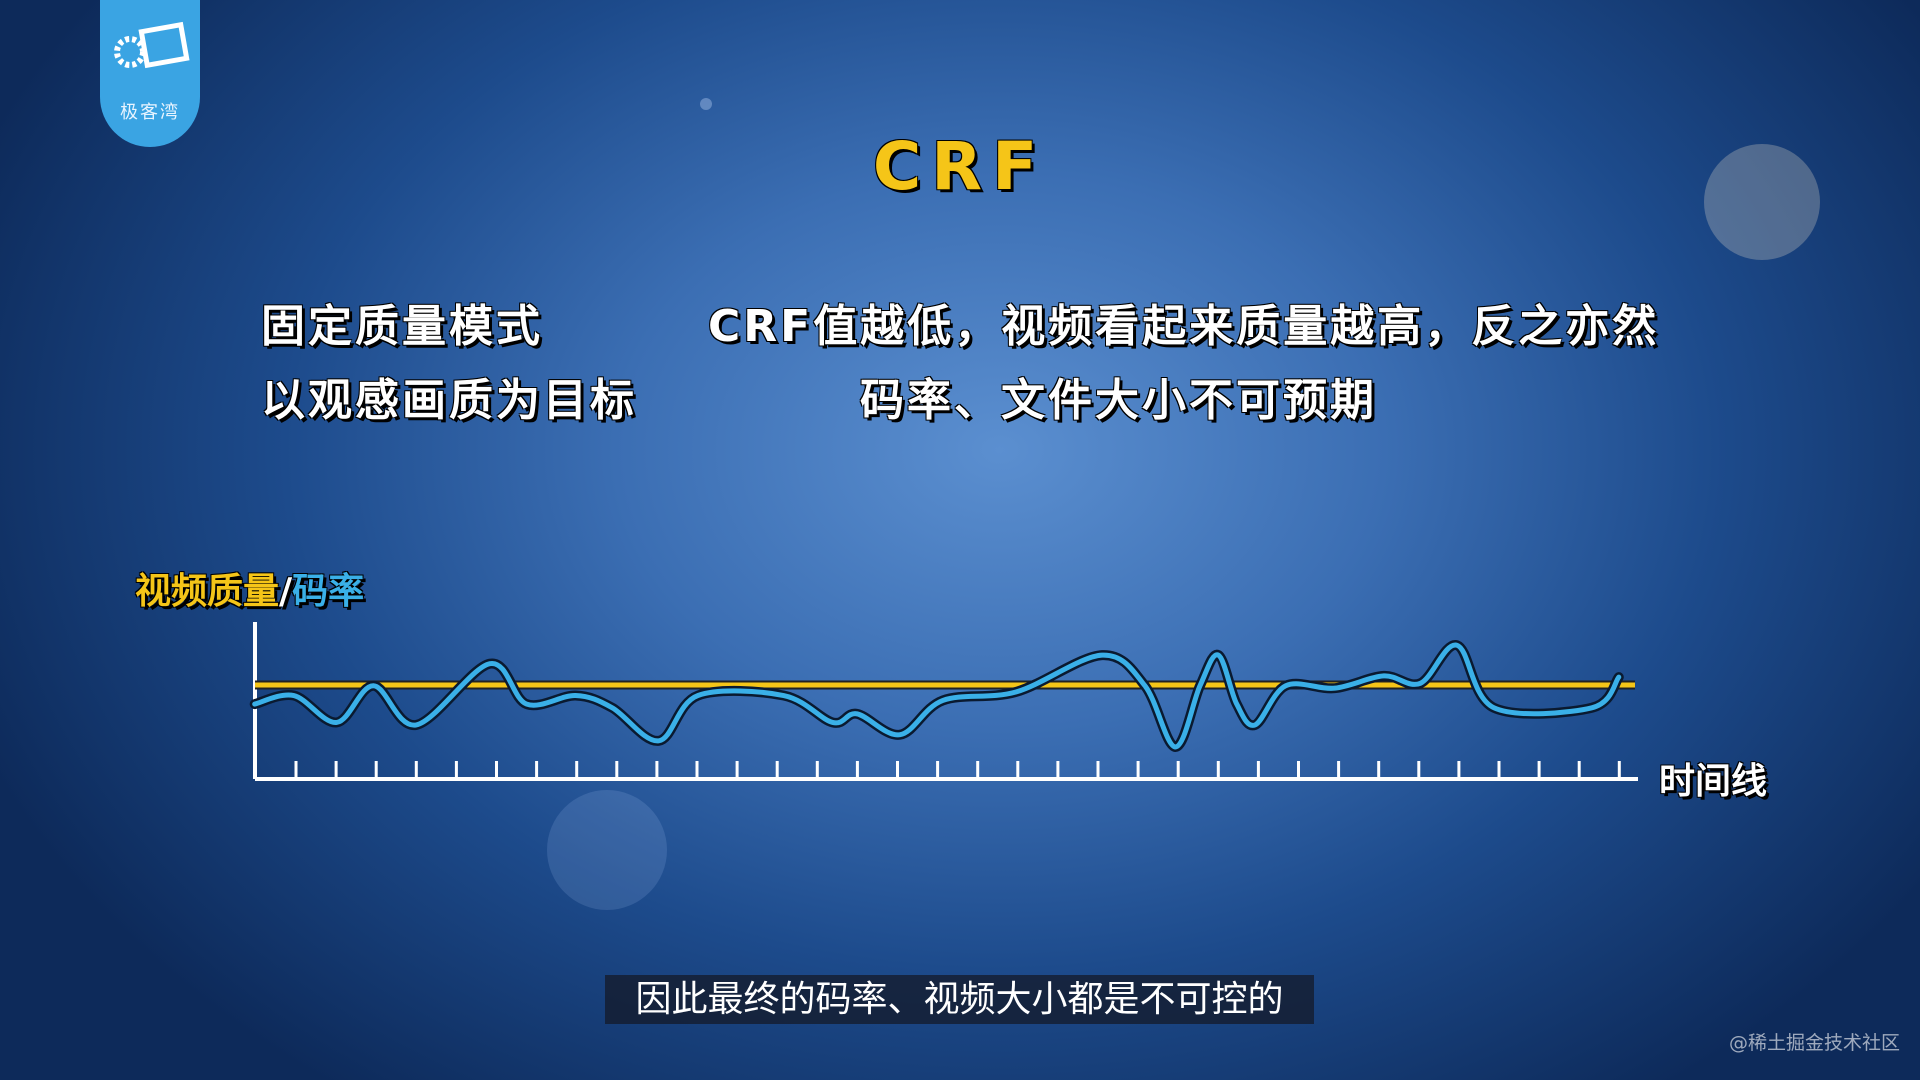 The width and height of the screenshot is (1920, 1080). What do you see at coordinates (1184, 326) in the screenshot?
I see `row-text: CRF值越低，视频看起来质量越高，反之亦然` at bounding box center [1184, 326].